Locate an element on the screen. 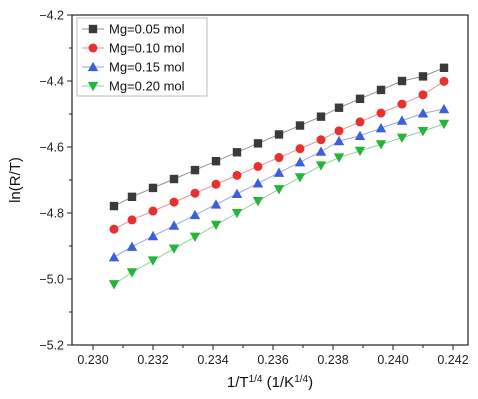  y-tick-label: −5.0 is located at coordinates (51, 280).